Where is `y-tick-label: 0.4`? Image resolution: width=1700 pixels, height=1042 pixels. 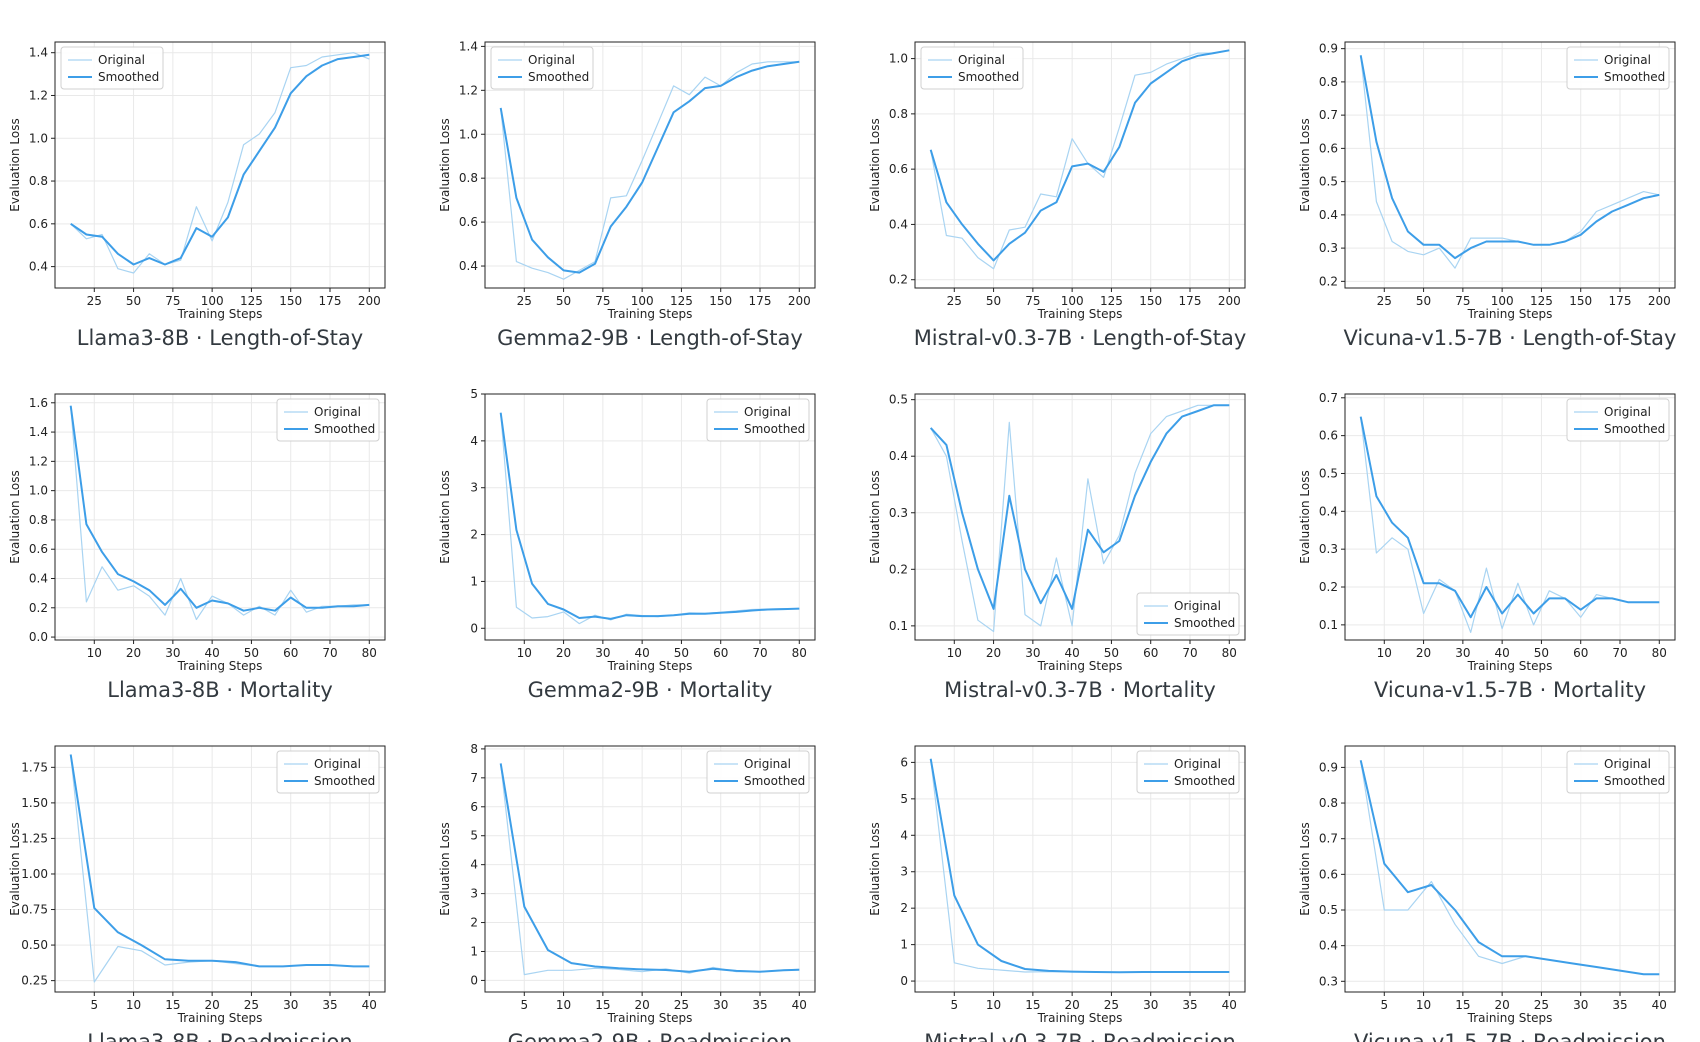 y-tick-label: 0.4 is located at coordinates (898, 456).